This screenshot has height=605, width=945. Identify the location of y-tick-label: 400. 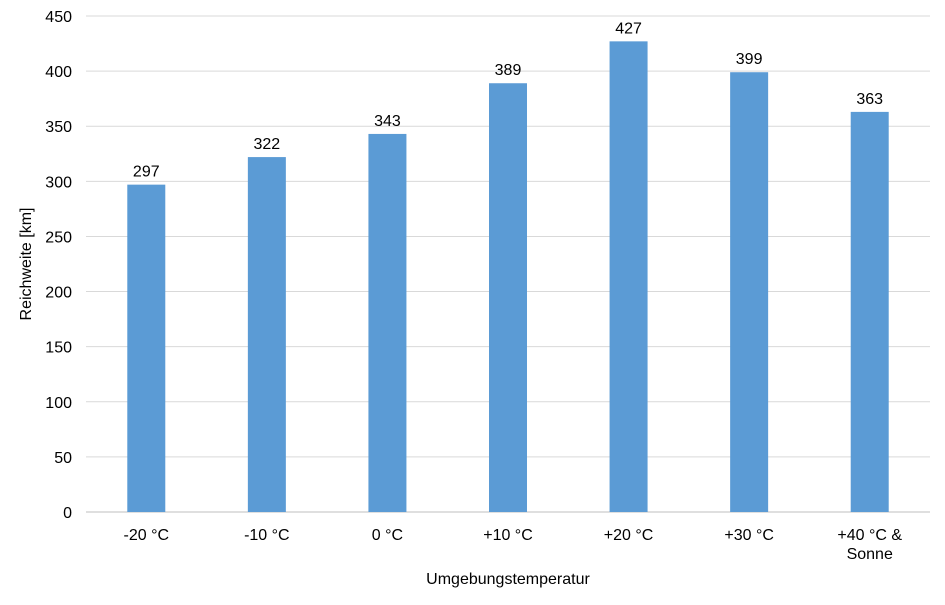
(58, 72).